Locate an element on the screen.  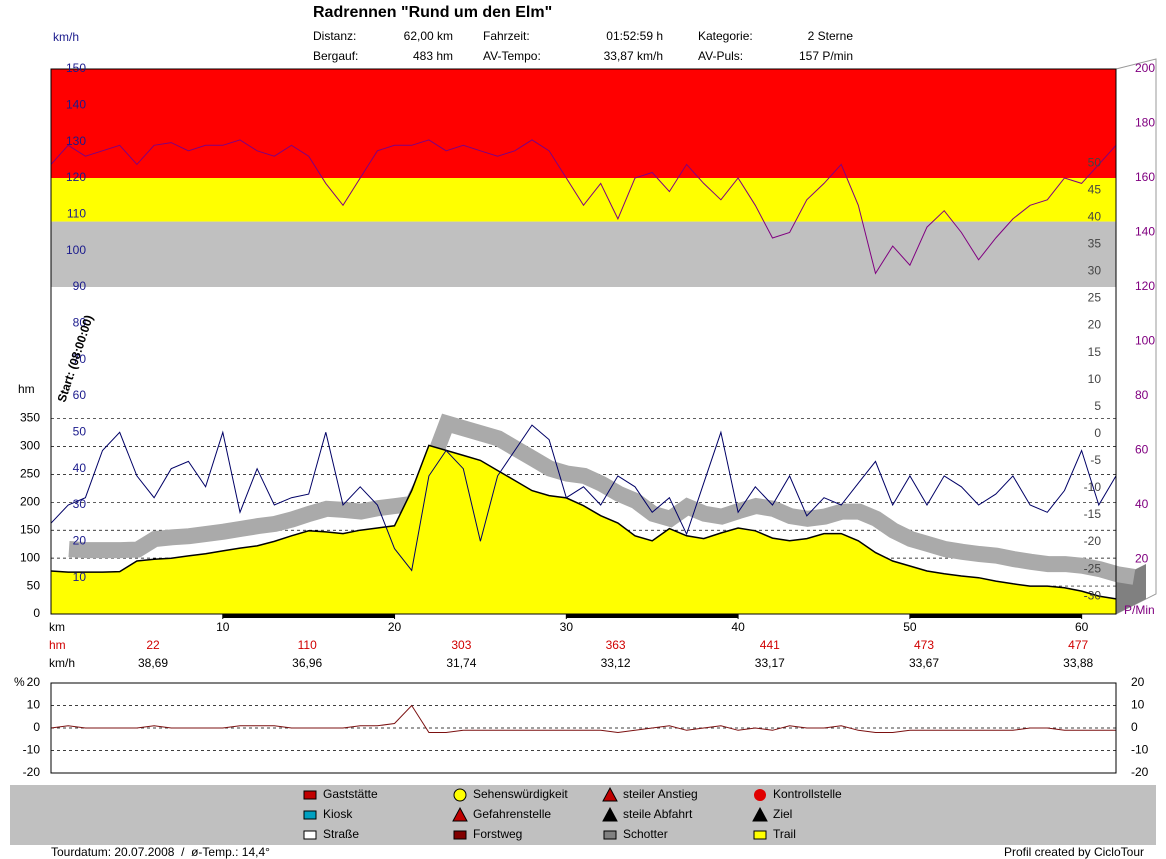
y-tick-label: 40 is located at coordinates (80, 468).